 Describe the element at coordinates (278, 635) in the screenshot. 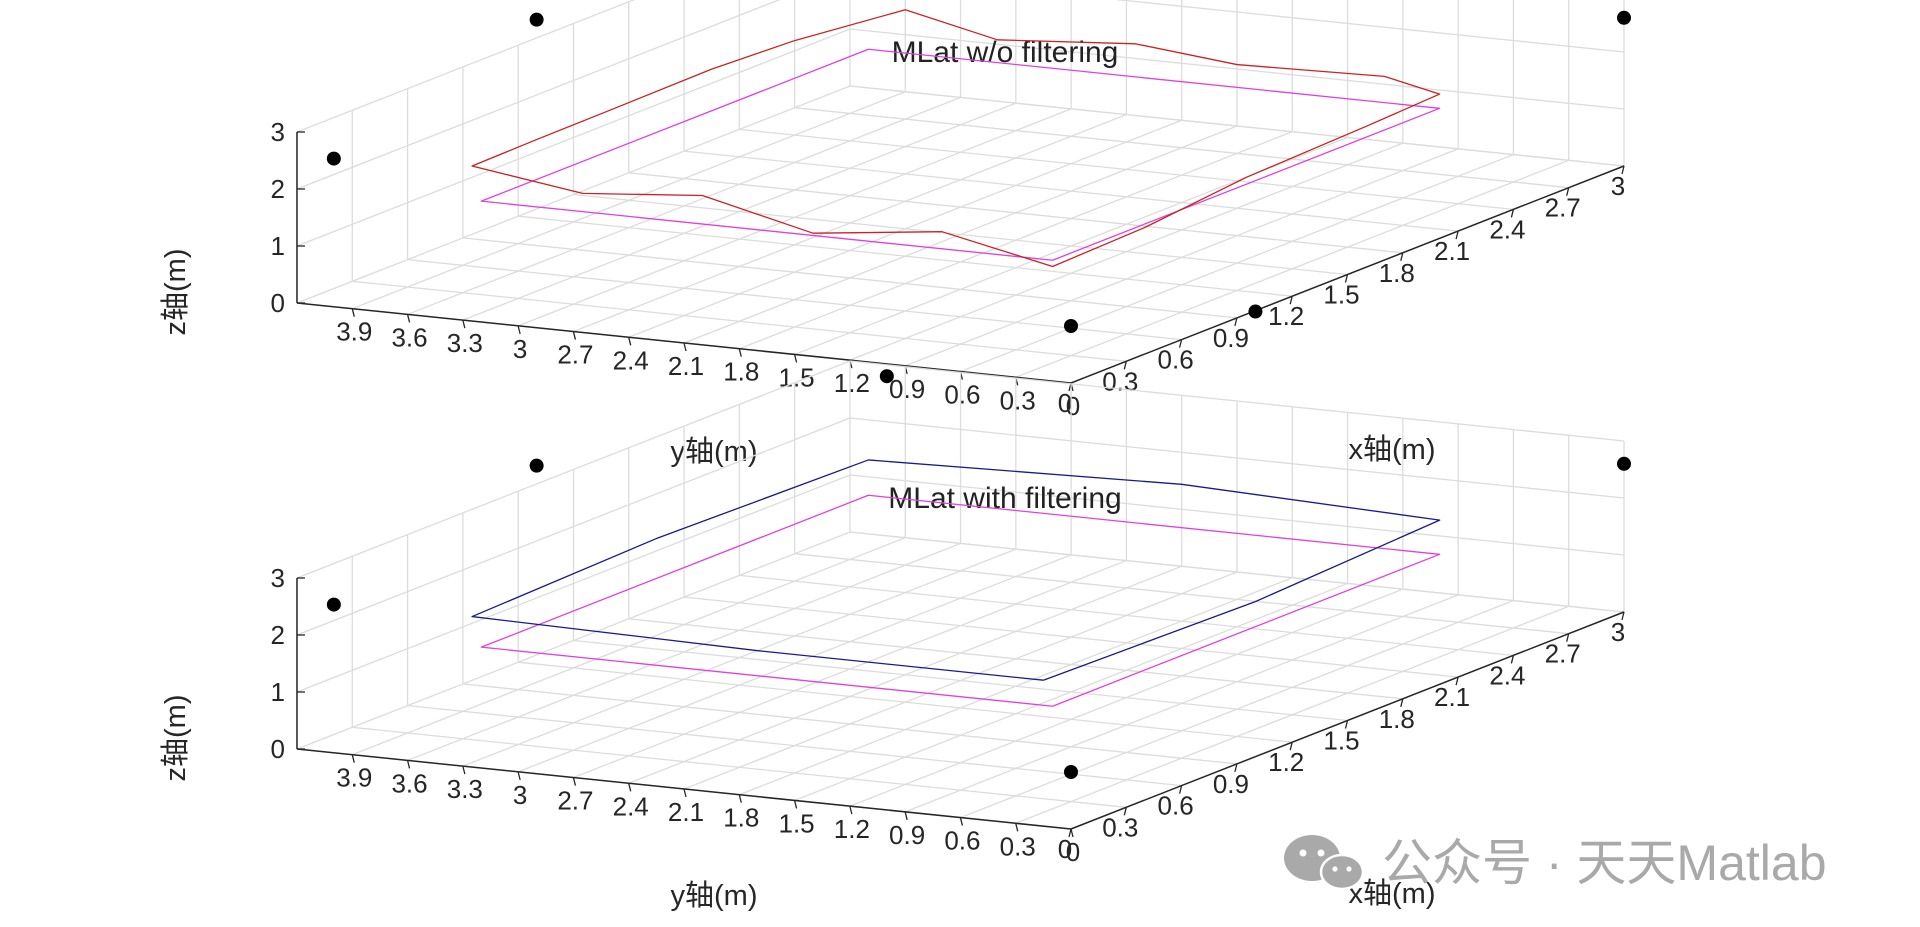

I see `z-tick-label: 2` at that location.